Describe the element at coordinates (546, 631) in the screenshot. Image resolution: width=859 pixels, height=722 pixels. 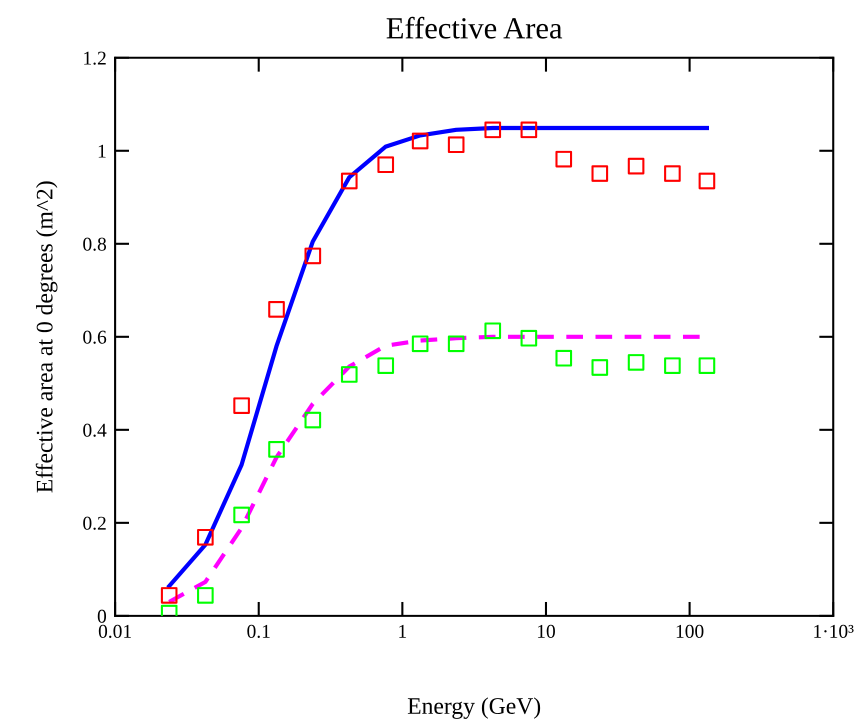
I see `x-tick-label: 10` at that location.